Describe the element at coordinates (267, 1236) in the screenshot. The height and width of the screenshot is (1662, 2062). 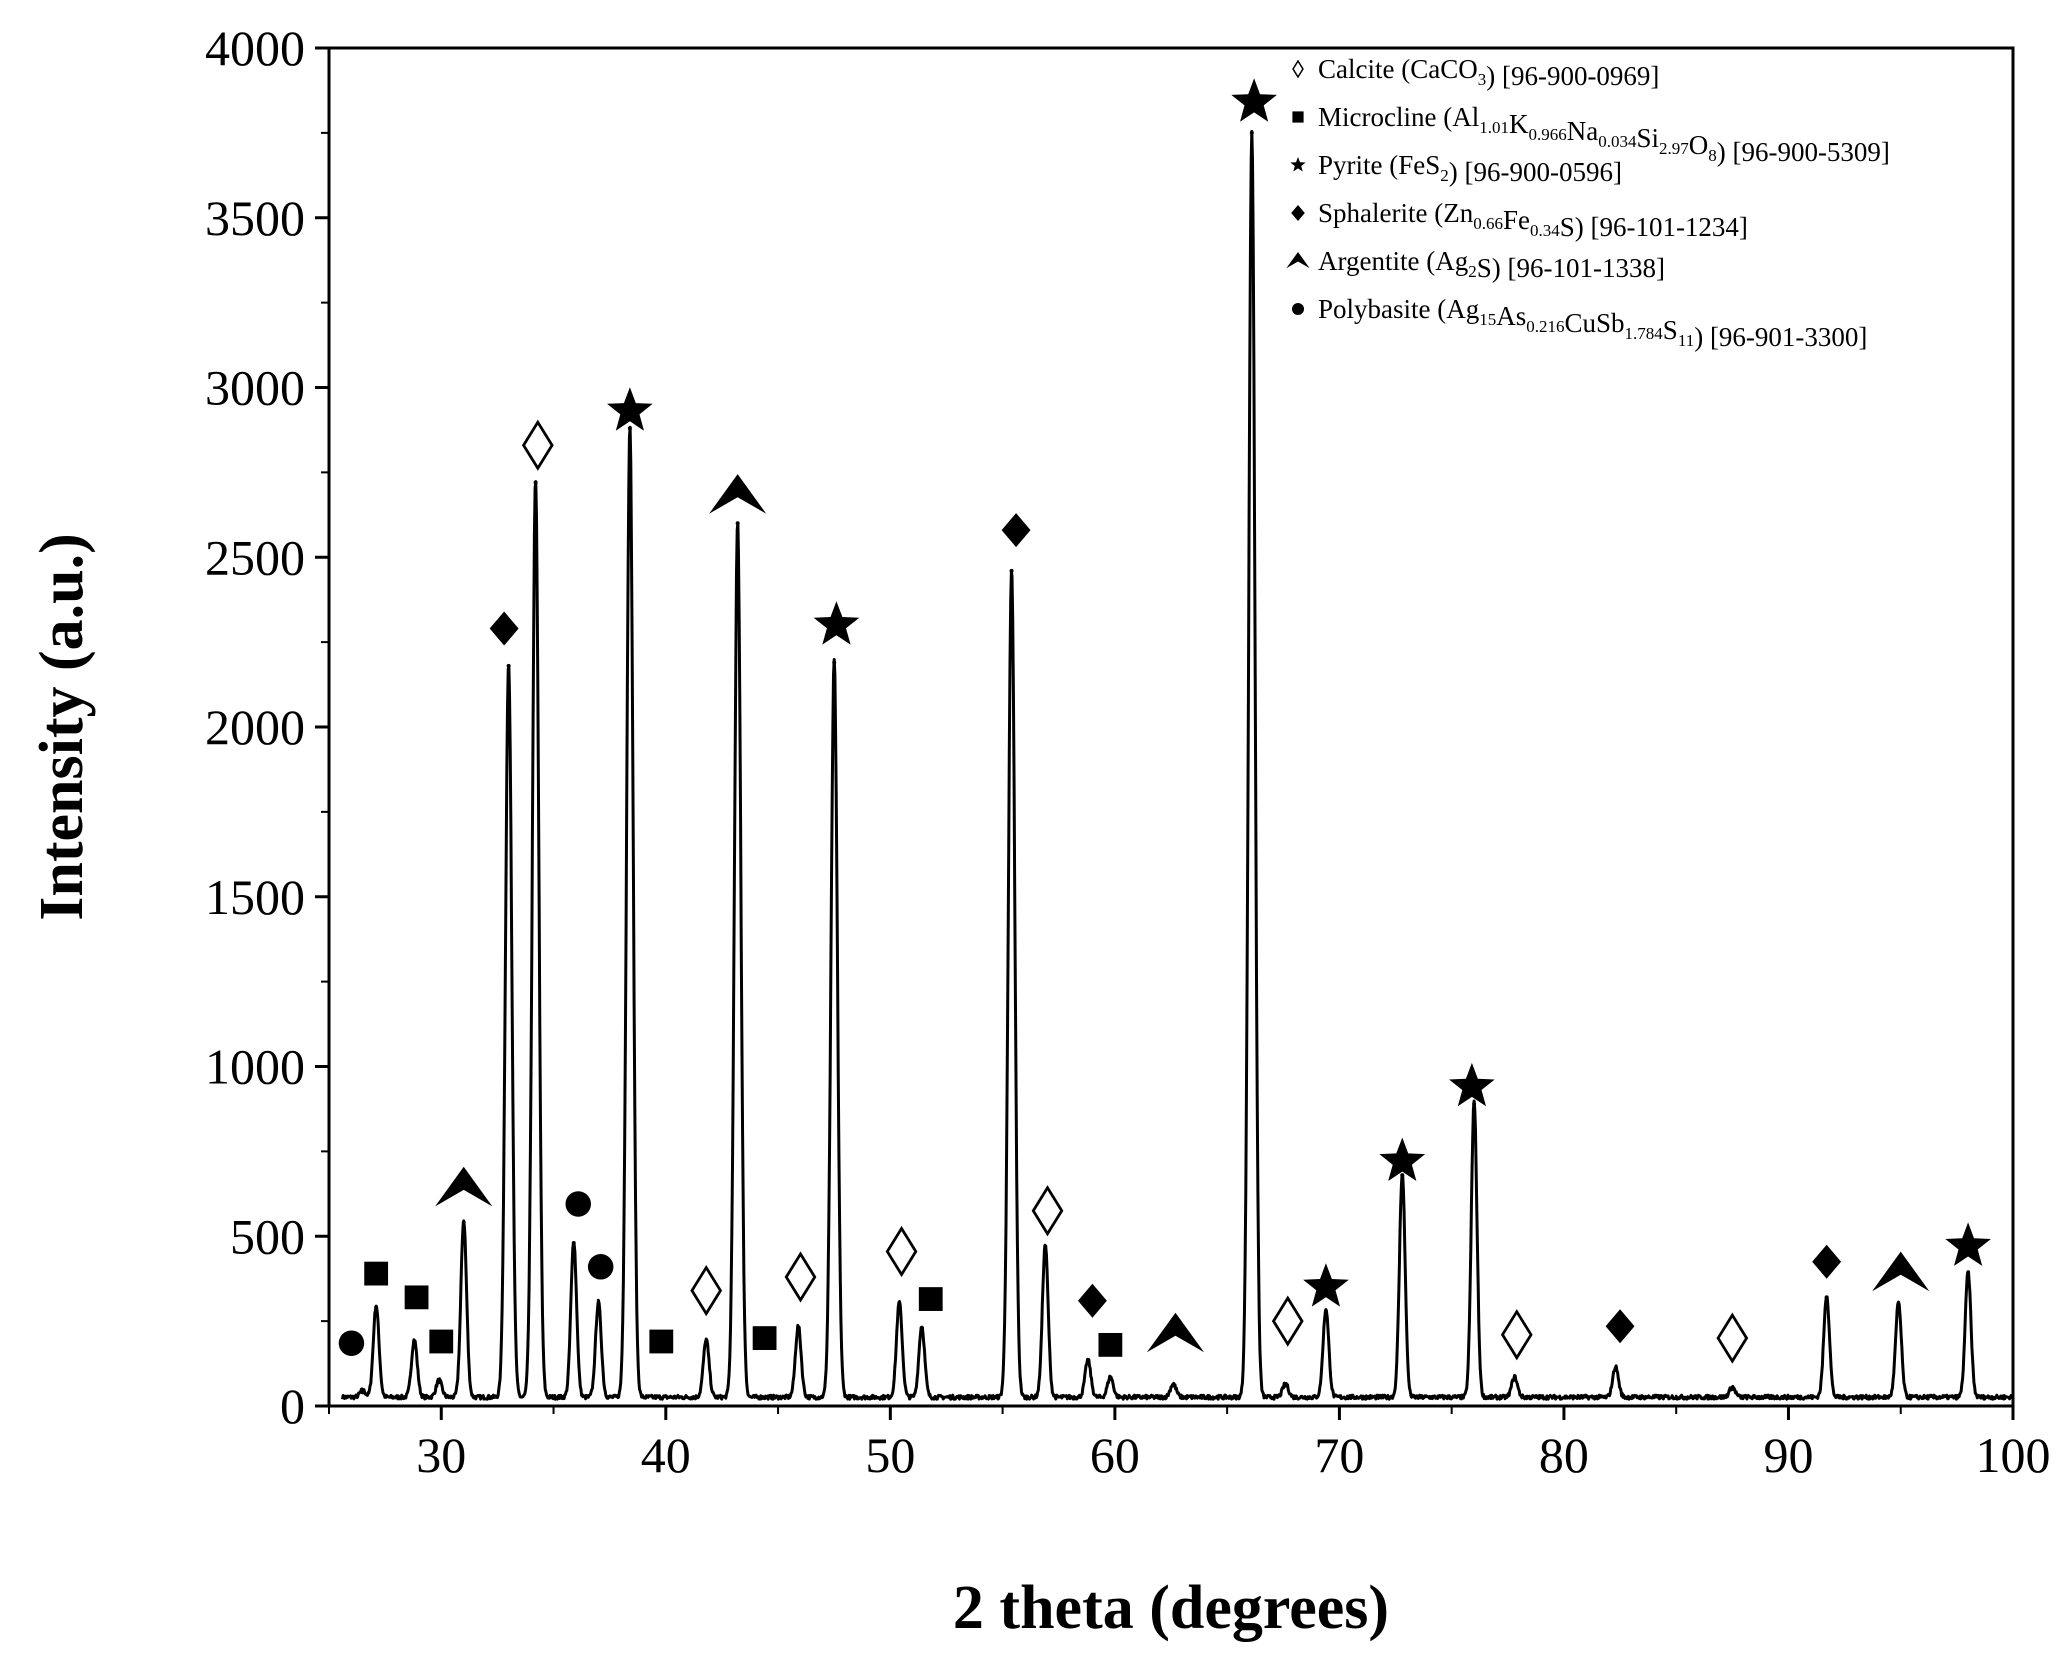
I see `y-tick-label: 500` at that location.